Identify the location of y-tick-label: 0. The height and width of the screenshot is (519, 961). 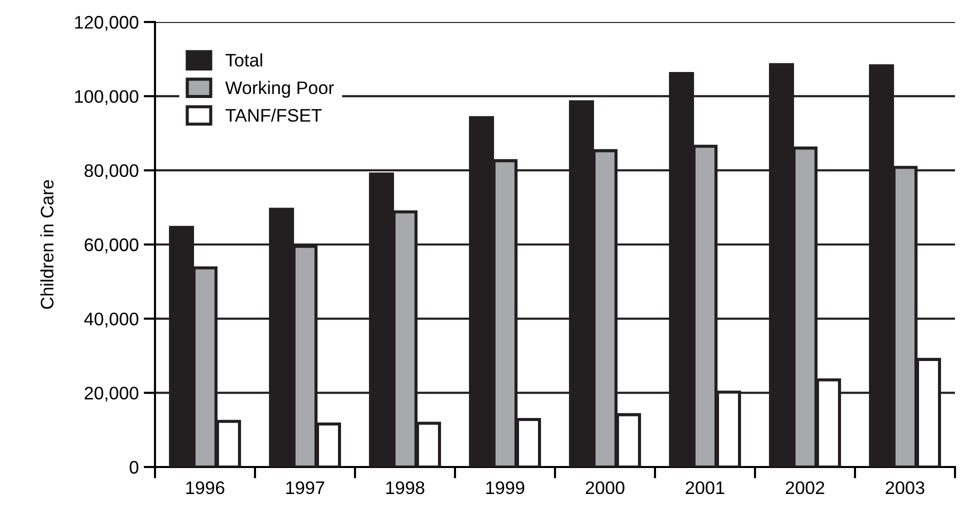
(134, 467).